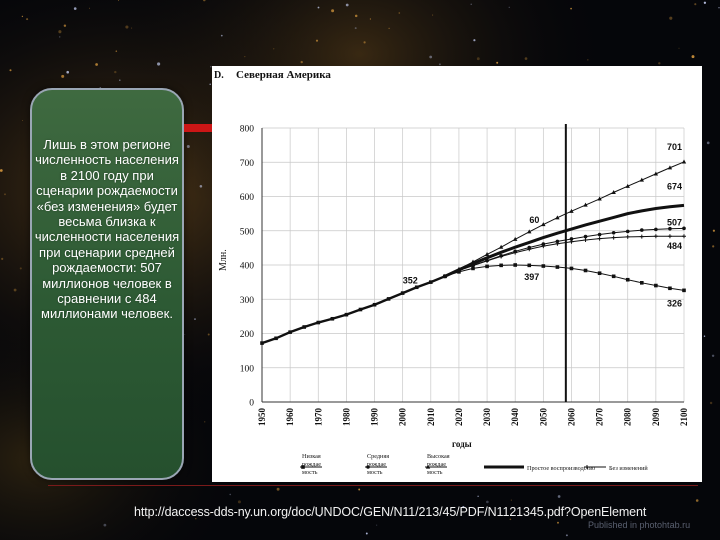  I want to click on y-tick-label: 600, so click(247, 198).